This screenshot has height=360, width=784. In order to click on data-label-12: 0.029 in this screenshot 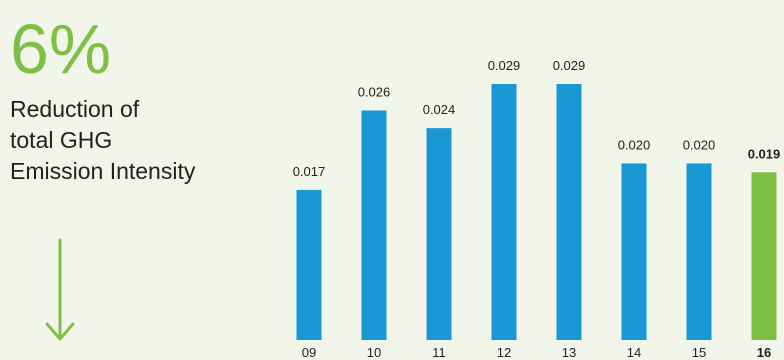, I will do `click(504, 65)`.